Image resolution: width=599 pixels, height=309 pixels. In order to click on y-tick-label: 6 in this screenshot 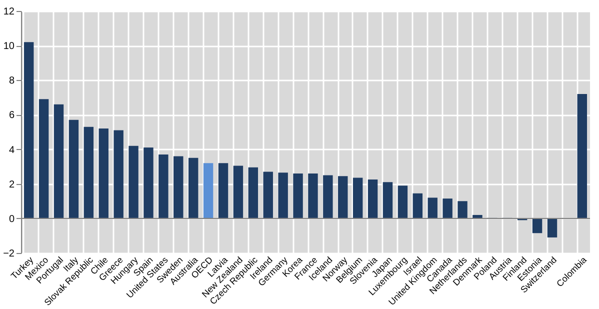, I will do `click(11, 116)`.